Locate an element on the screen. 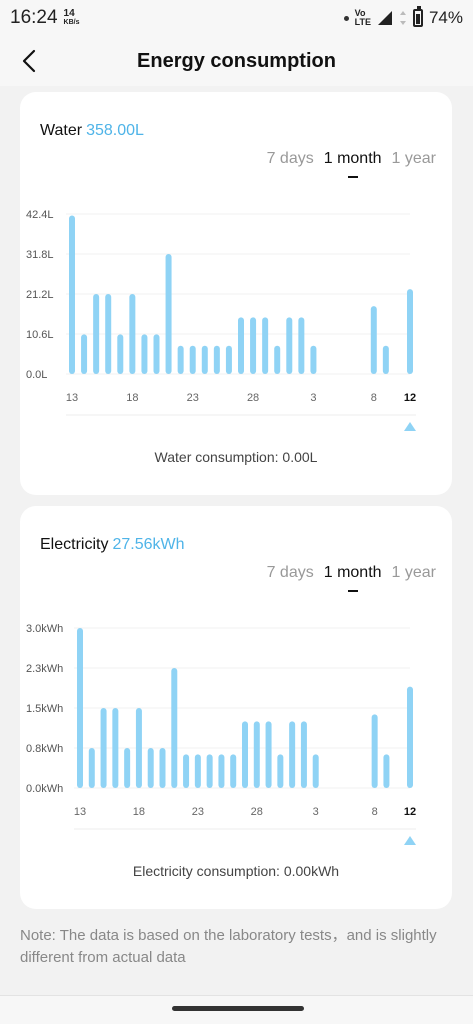 Image resolution: width=473 pixels, height=1024 pixels. page-title: Energy consumption is located at coordinates (236, 60).